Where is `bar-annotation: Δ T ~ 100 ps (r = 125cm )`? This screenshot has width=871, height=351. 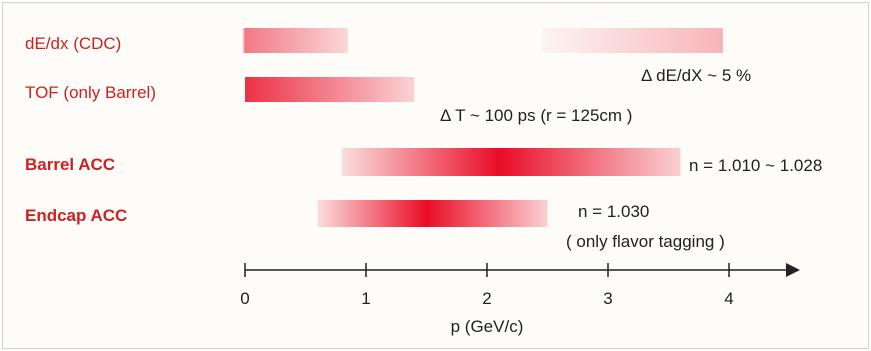
bar-annotation: Δ T ~ 100 ps (r = 125cm ) is located at coordinates (536, 115).